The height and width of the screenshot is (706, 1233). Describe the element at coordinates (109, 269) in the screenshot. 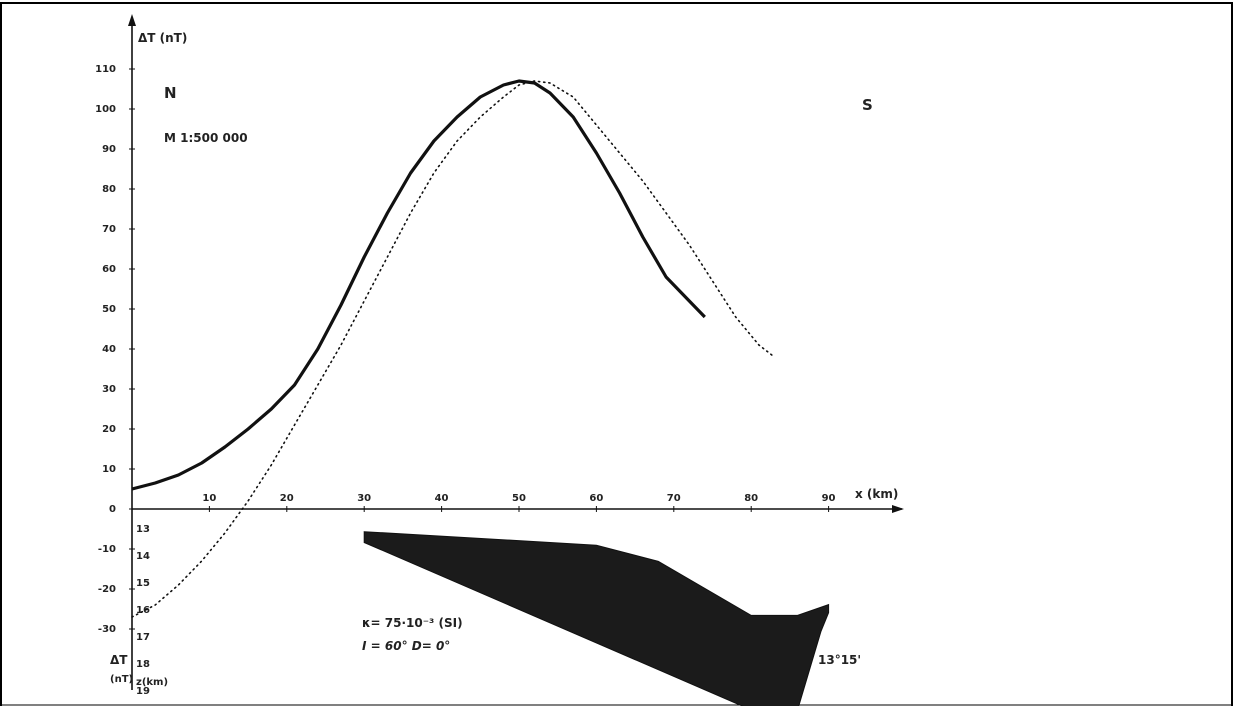

I see `y-tick-label: 60` at that location.